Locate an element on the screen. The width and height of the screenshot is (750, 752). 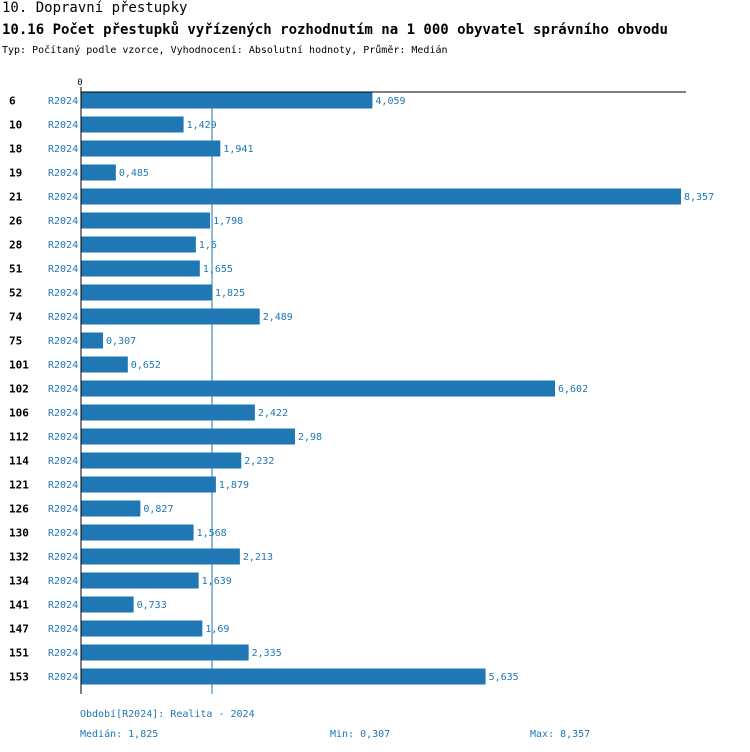
category-label: 101 is located at coordinates (19, 365).